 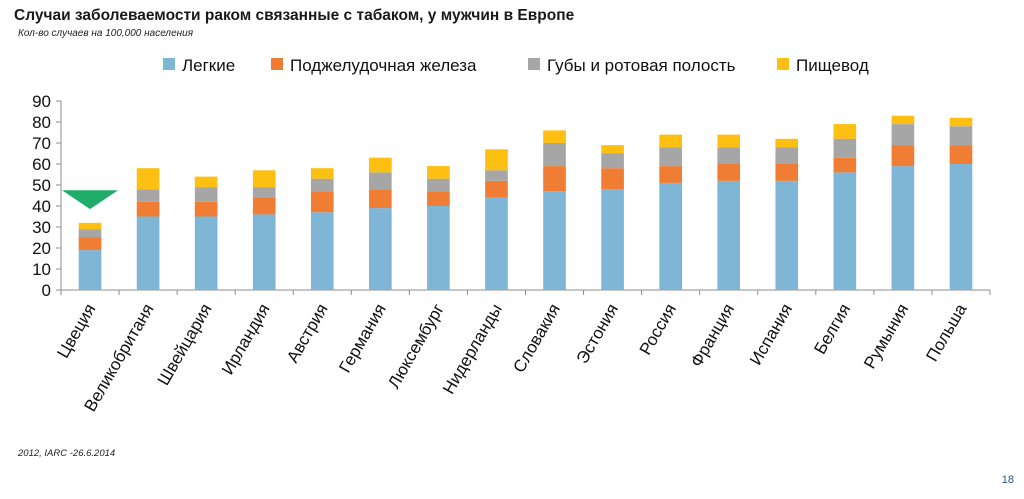 I want to click on y-tick-label: 0, so click(x=46, y=290).